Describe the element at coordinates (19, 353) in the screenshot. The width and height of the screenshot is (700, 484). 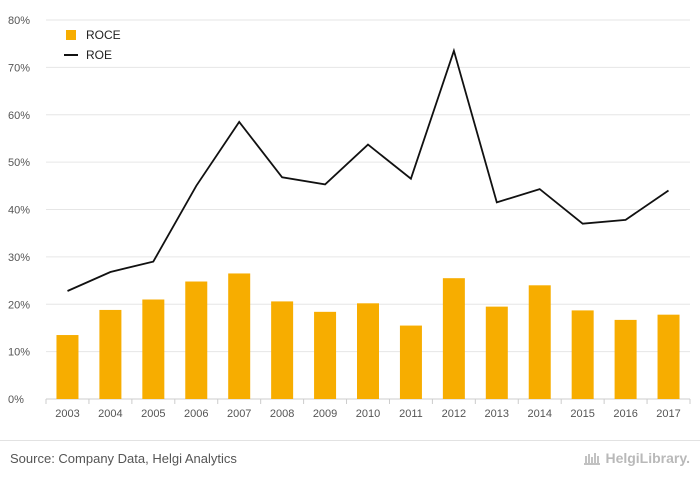
I see `y-tick-label: 10%` at that location.